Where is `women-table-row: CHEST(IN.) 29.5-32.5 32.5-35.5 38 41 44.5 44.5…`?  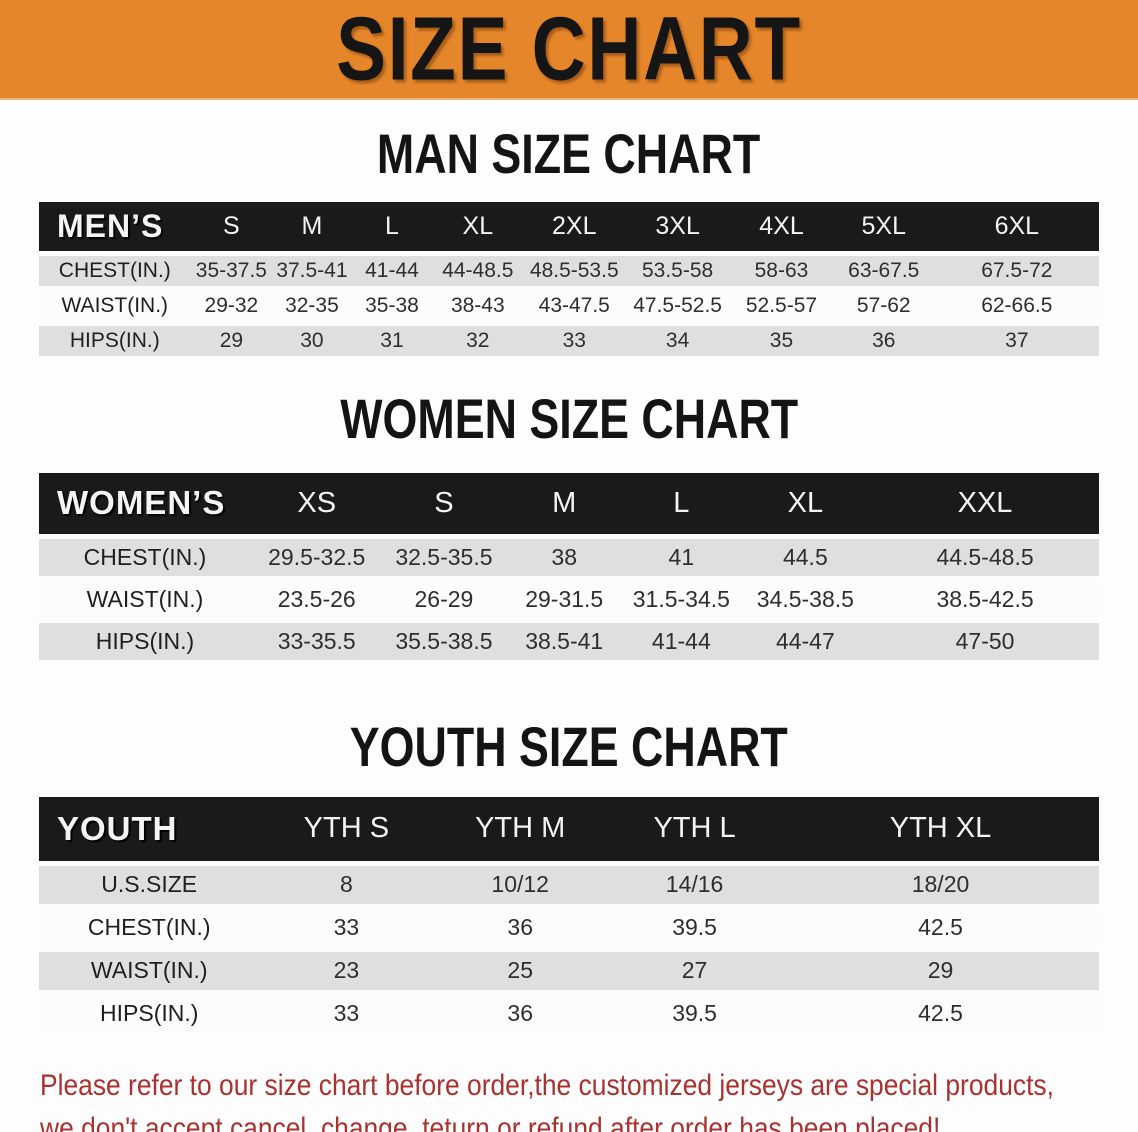 women-table-row: CHEST(IN.) 29.5-32.5 32.5-35.5 38 41 44.5 44.5… is located at coordinates (569, 558).